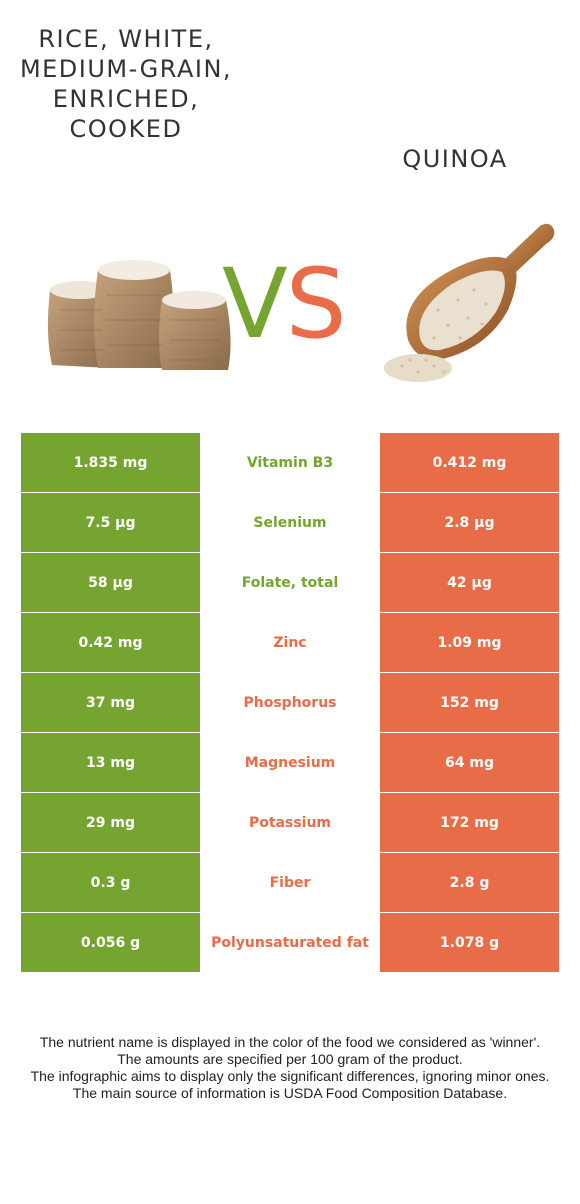 The image size is (580, 1204). Describe the element at coordinates (110, 522) in the screenshot. I see `left-value: 7.5 µg` at that location.